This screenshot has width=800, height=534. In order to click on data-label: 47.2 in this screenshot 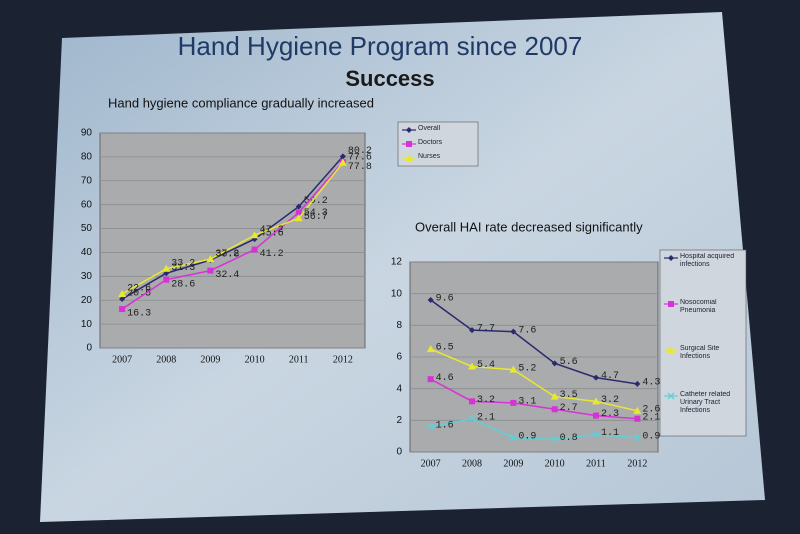, I will do `click(272, 230)`.